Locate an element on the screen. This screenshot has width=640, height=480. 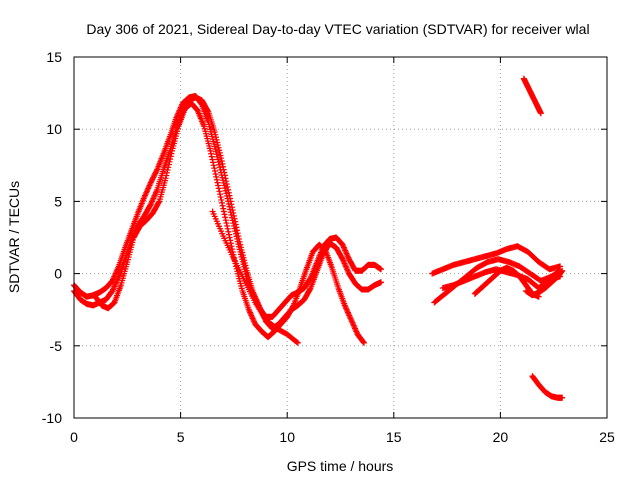
x-tick-label: 25 is located at coordinates (607, 437).